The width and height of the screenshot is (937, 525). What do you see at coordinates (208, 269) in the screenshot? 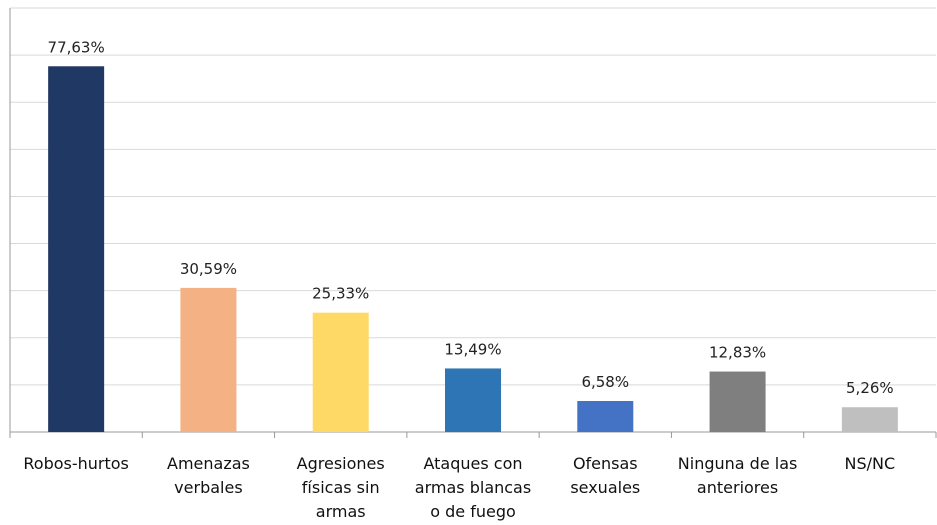
I see `value-label: 30,59%` at bounding box center [208, 269].